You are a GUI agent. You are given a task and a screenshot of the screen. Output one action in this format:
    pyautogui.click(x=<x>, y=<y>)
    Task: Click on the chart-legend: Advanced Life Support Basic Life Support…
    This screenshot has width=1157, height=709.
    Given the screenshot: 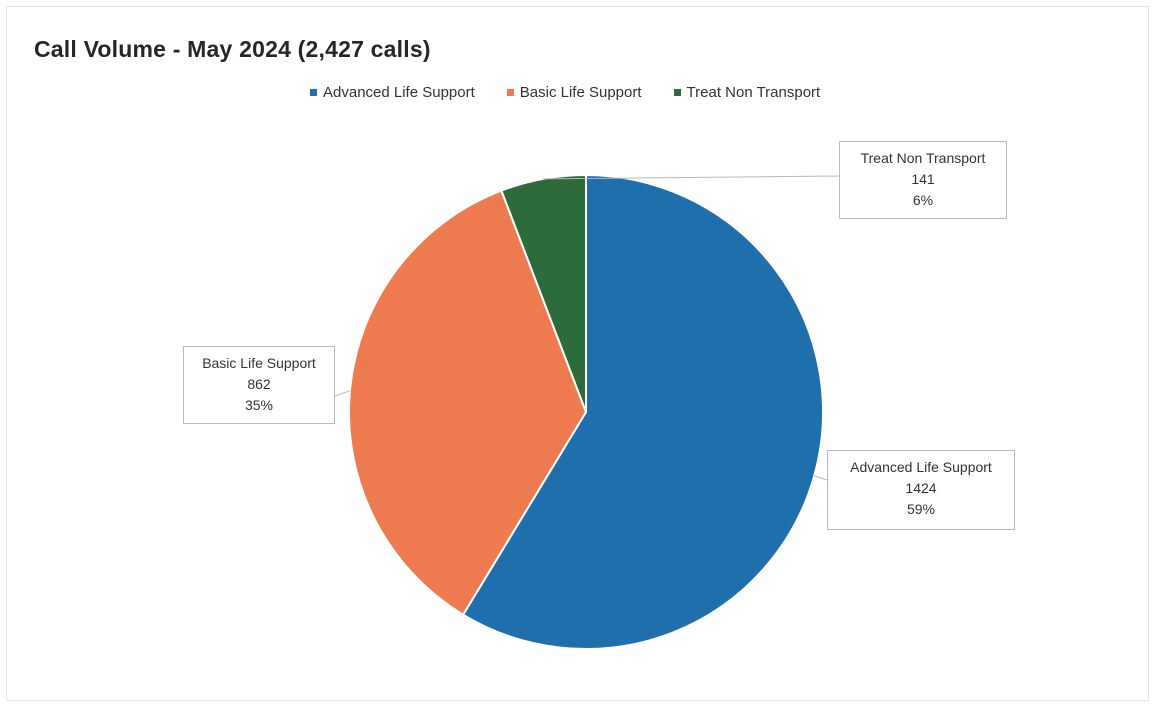 What is the action you would take?
    pyautogui.click(x=565, y=92)
    